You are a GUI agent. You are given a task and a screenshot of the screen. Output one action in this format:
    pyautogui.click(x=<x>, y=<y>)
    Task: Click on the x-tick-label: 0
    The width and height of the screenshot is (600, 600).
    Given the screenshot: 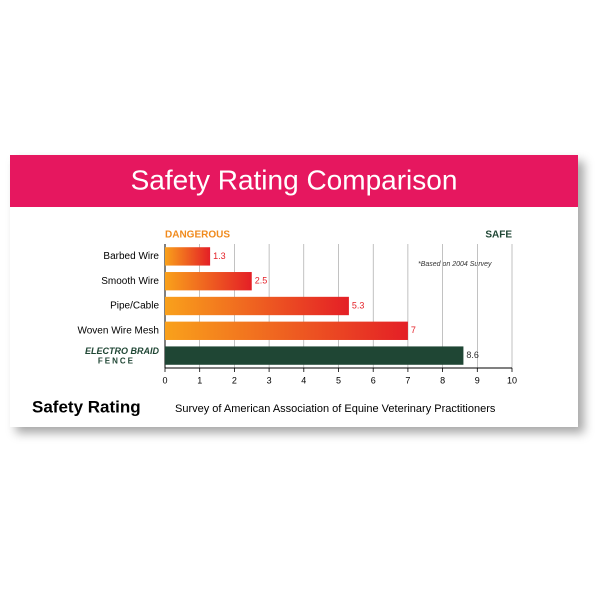 What is the action you would take?
    pyautogui.click(x=164, y=380)
    